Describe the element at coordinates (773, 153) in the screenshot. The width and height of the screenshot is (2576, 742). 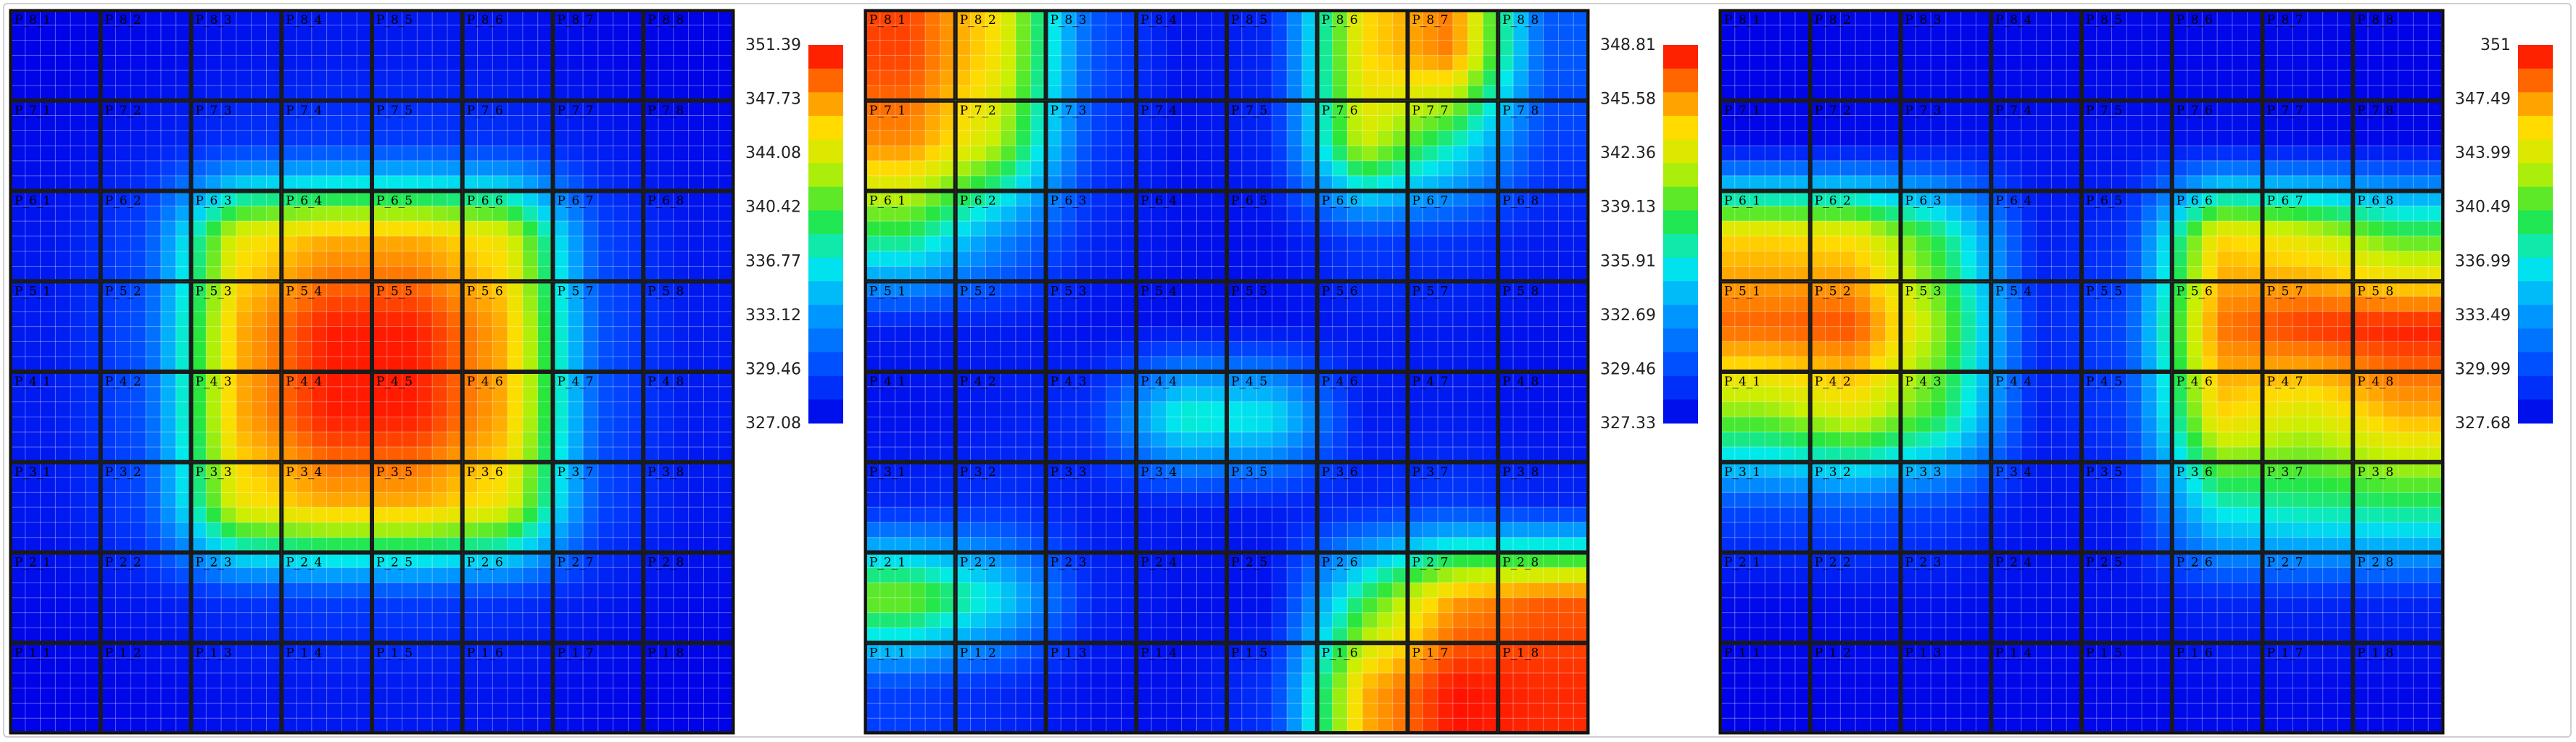
I see `colorbar-tick-label: 344.08` at that location.